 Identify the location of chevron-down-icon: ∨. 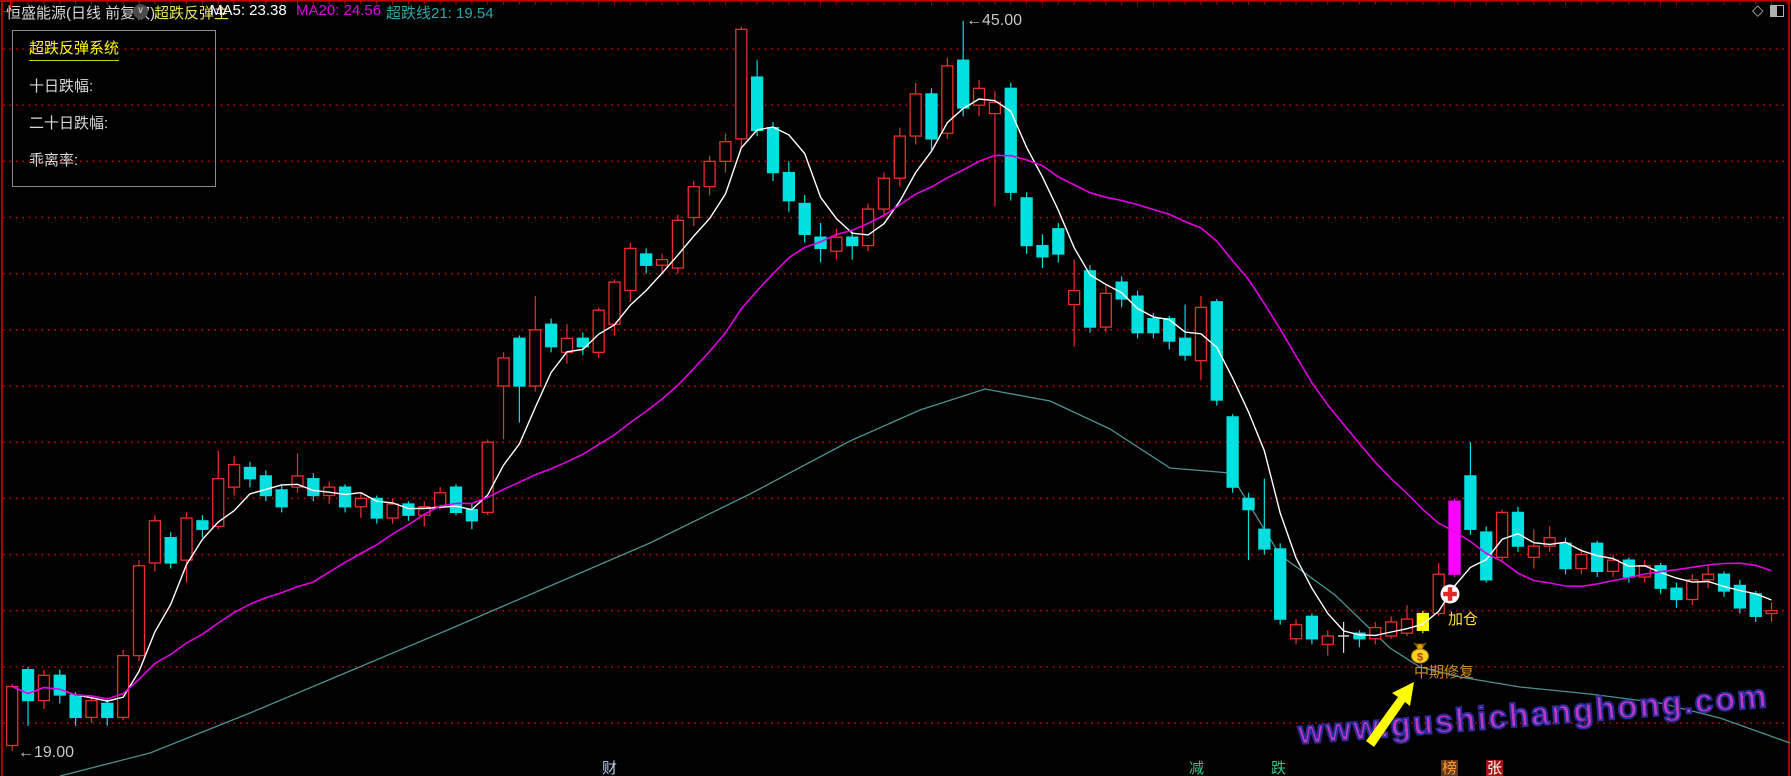
(140, 11).